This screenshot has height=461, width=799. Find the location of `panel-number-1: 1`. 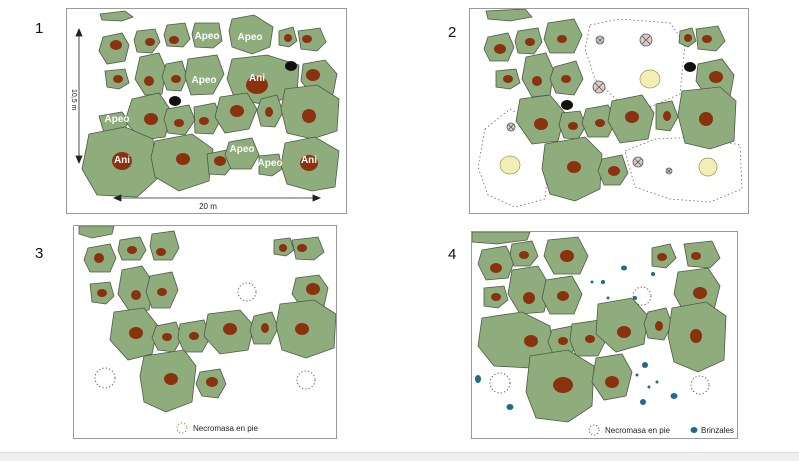

panel-number-1: 1 is located at coordinates (39, 28).